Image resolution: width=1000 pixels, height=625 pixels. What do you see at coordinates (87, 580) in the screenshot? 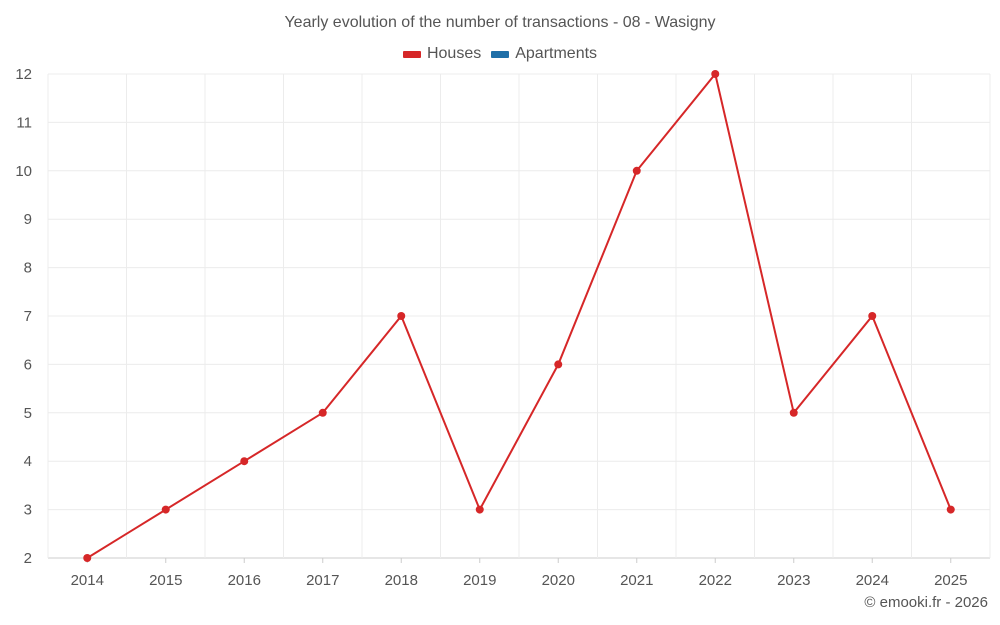
I see `x-tick-label: 2014` at bounding box center [87, 580].